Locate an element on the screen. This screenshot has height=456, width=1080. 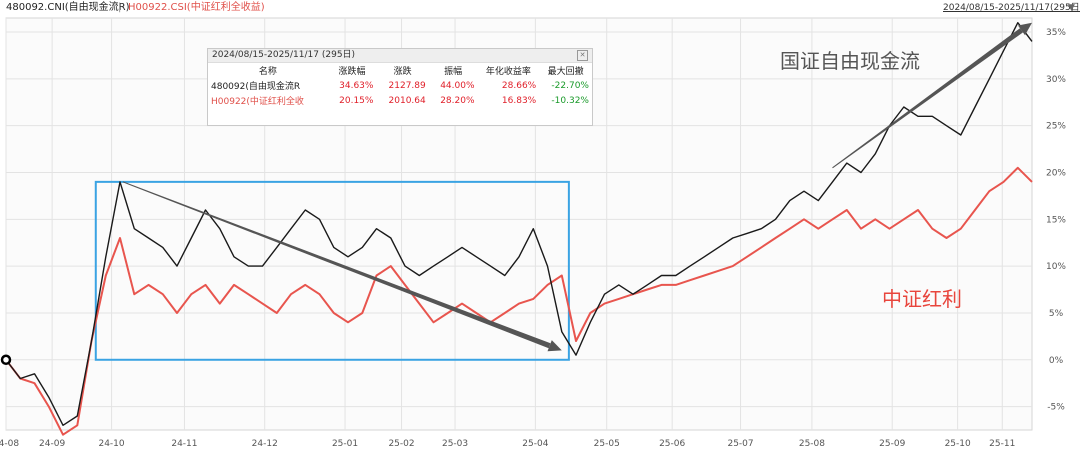
stats-panel-title: 2024/08/15-2025/11/17 (295日) is located at coordinates (284, 55).